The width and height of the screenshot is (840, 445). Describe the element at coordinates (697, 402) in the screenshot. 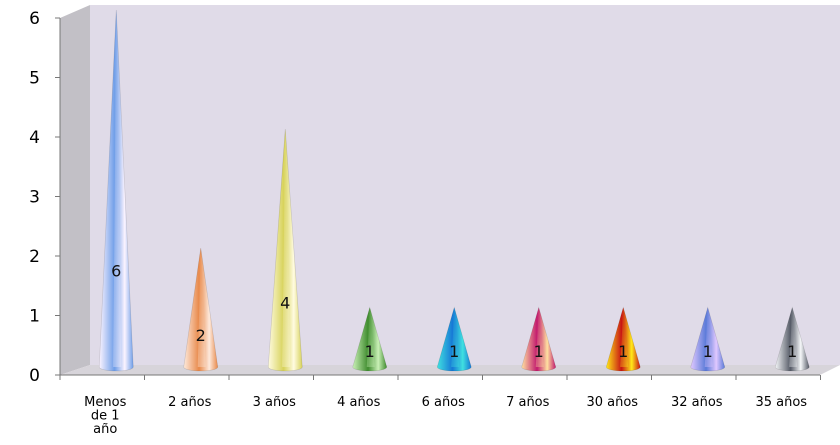

I see `x-category-label: 32 años` at that location.